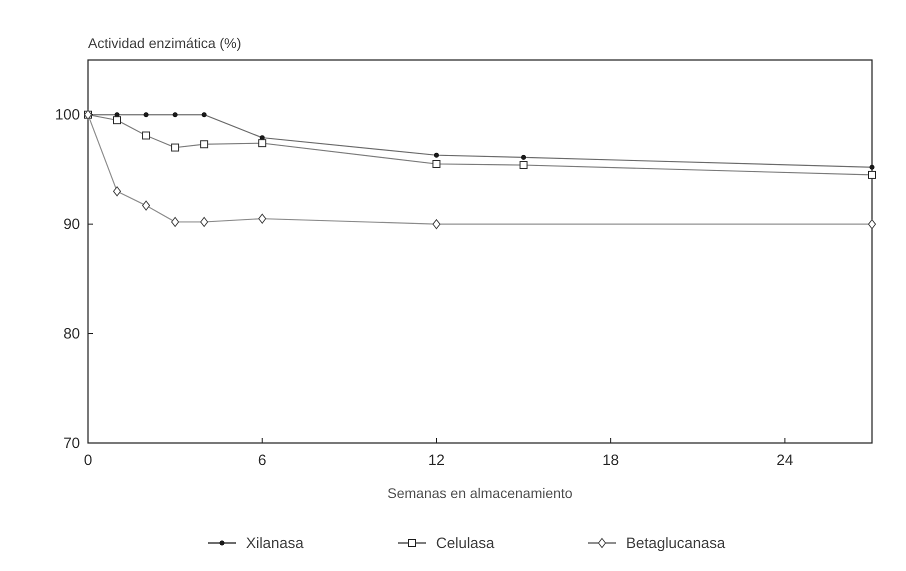 This screenshot has width=906, height=571. I want to click on y-tick-label: 100, so click(67, 115).